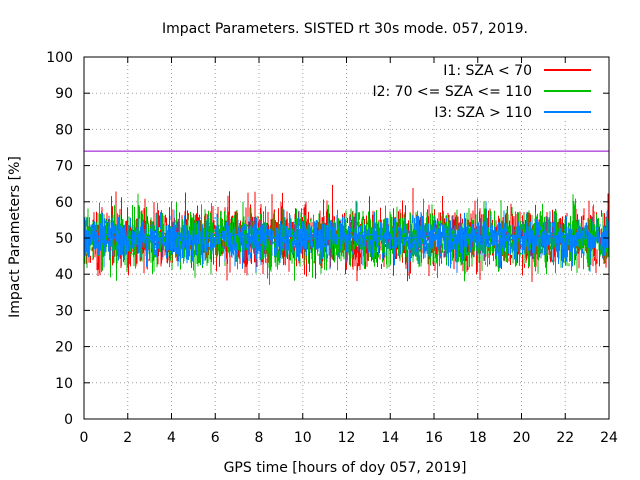 The width and height of the screenshot is (640, 480). What do you see at coordinates (64, 130) in the screenshot?
I see `y-tick-label: 80` at bounding box center [64, 130].